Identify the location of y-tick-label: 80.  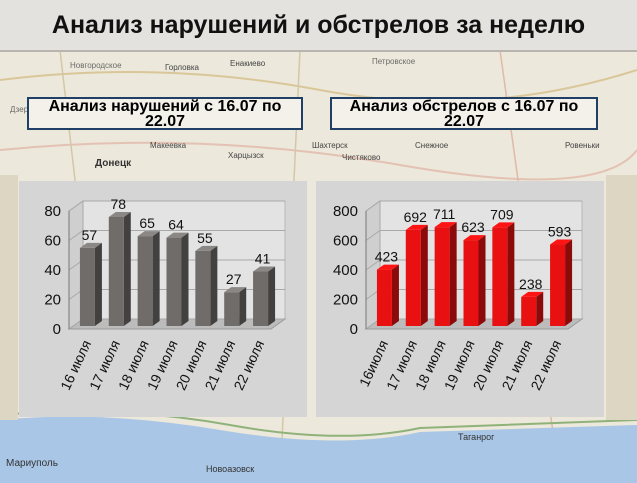
(52, 211).